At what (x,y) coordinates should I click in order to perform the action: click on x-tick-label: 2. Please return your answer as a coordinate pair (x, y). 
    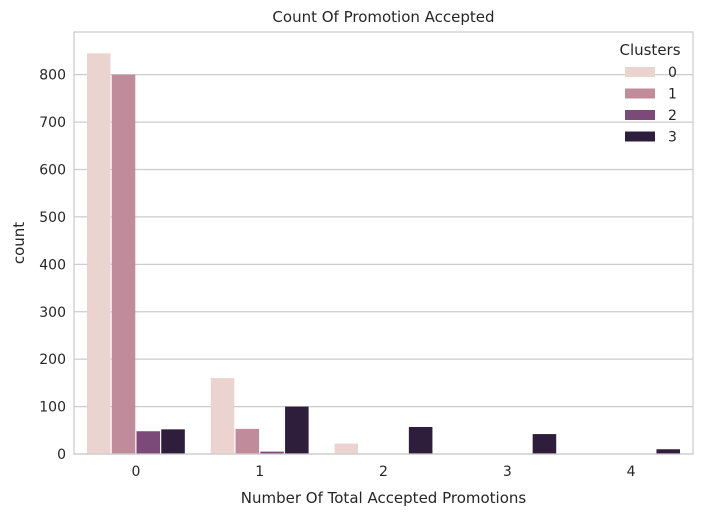
    Looking at the image, I should click on (383, 472).